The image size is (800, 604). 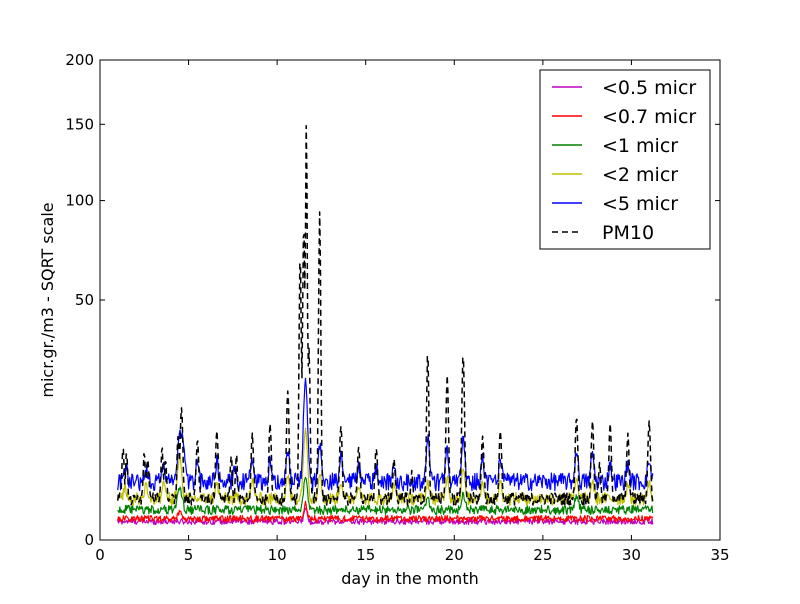 I want to click on legend-label: <0.7 micr, so click(x=649, y=117).